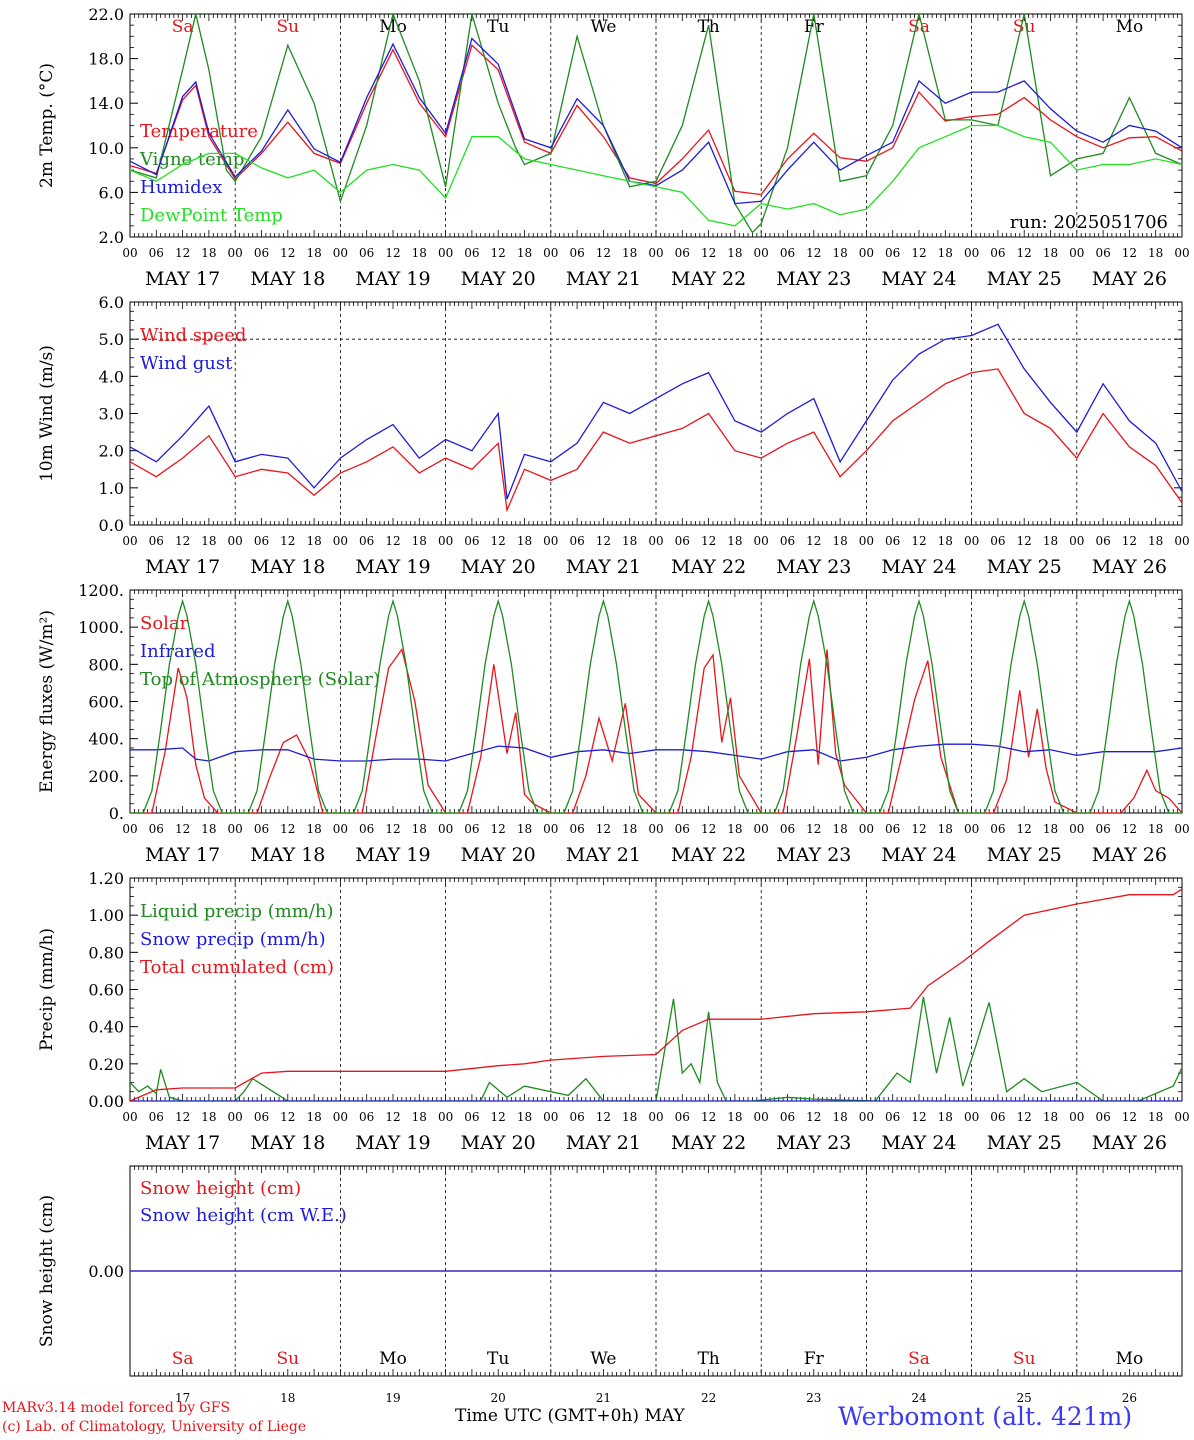  What do you see at coordinates (47, 989) in the screenshot?
I see `y-axis-title: Precip (mm/h)` at bounding box center [47, 989].